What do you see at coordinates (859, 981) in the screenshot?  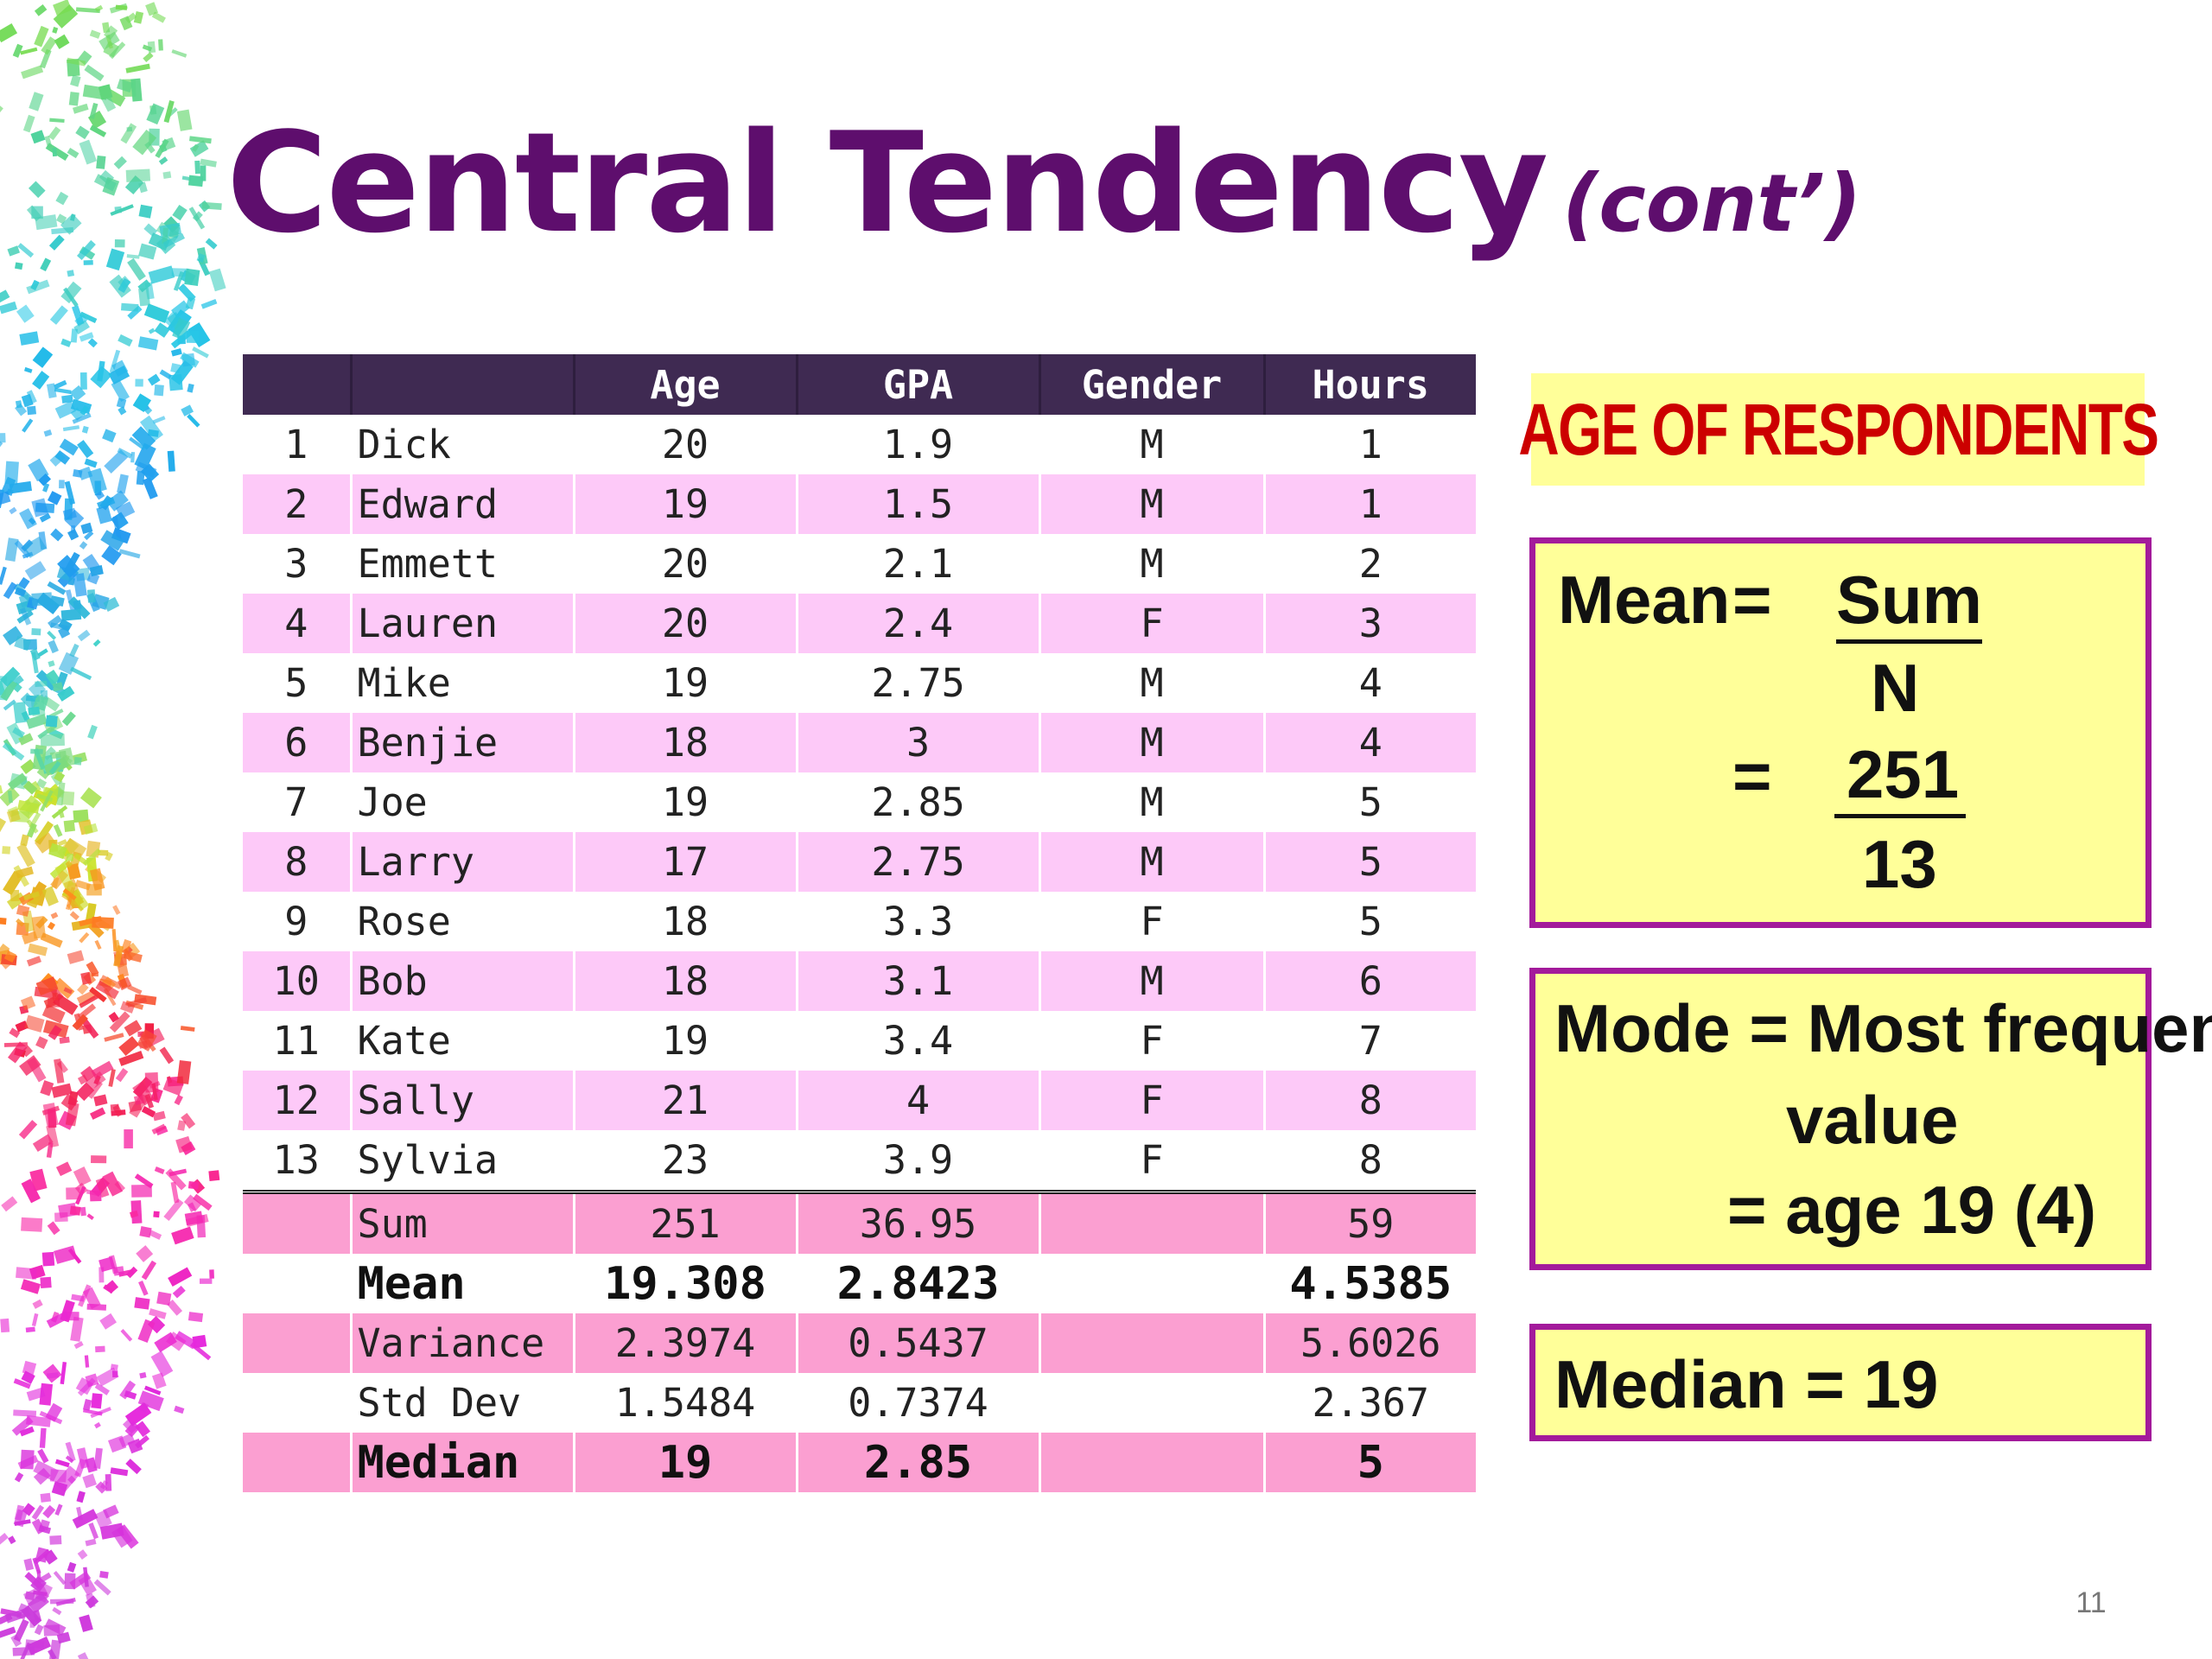 I see `table-row: 10 Bob 18 3.1 M 6` at bounding box center [859, 981].